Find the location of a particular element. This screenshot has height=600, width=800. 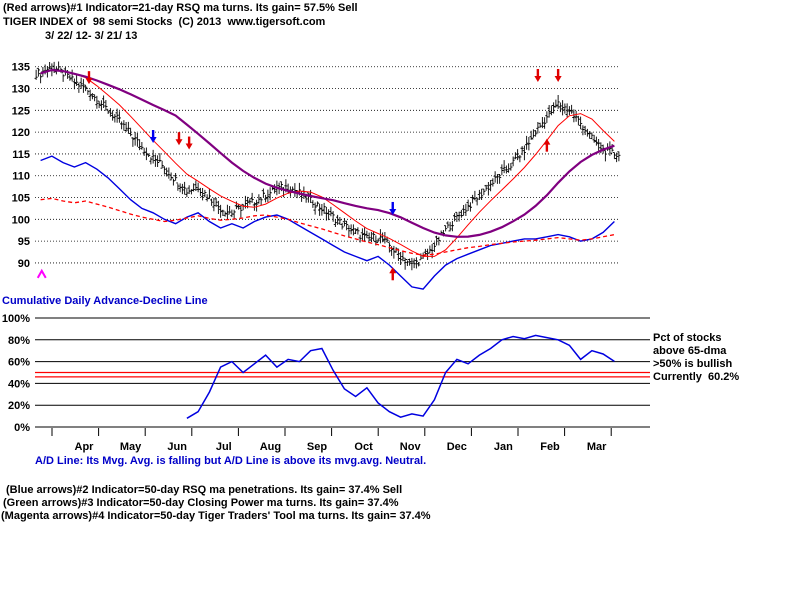

date-range: 3/ 22/ 12- 3/ 21/ 13 is located at coordinates (91, 36).